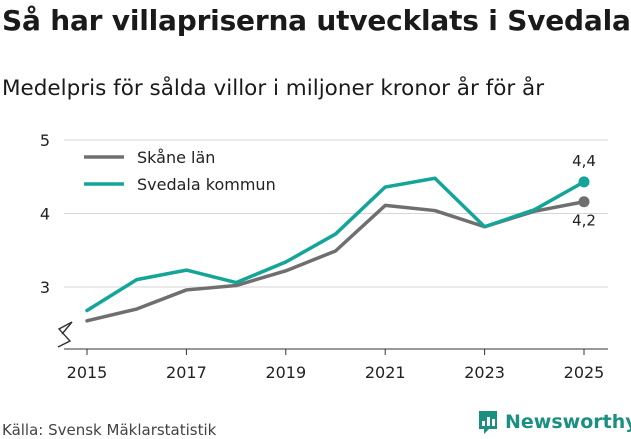  I want to click on series-end-label: 4,2, so click(584, 221).